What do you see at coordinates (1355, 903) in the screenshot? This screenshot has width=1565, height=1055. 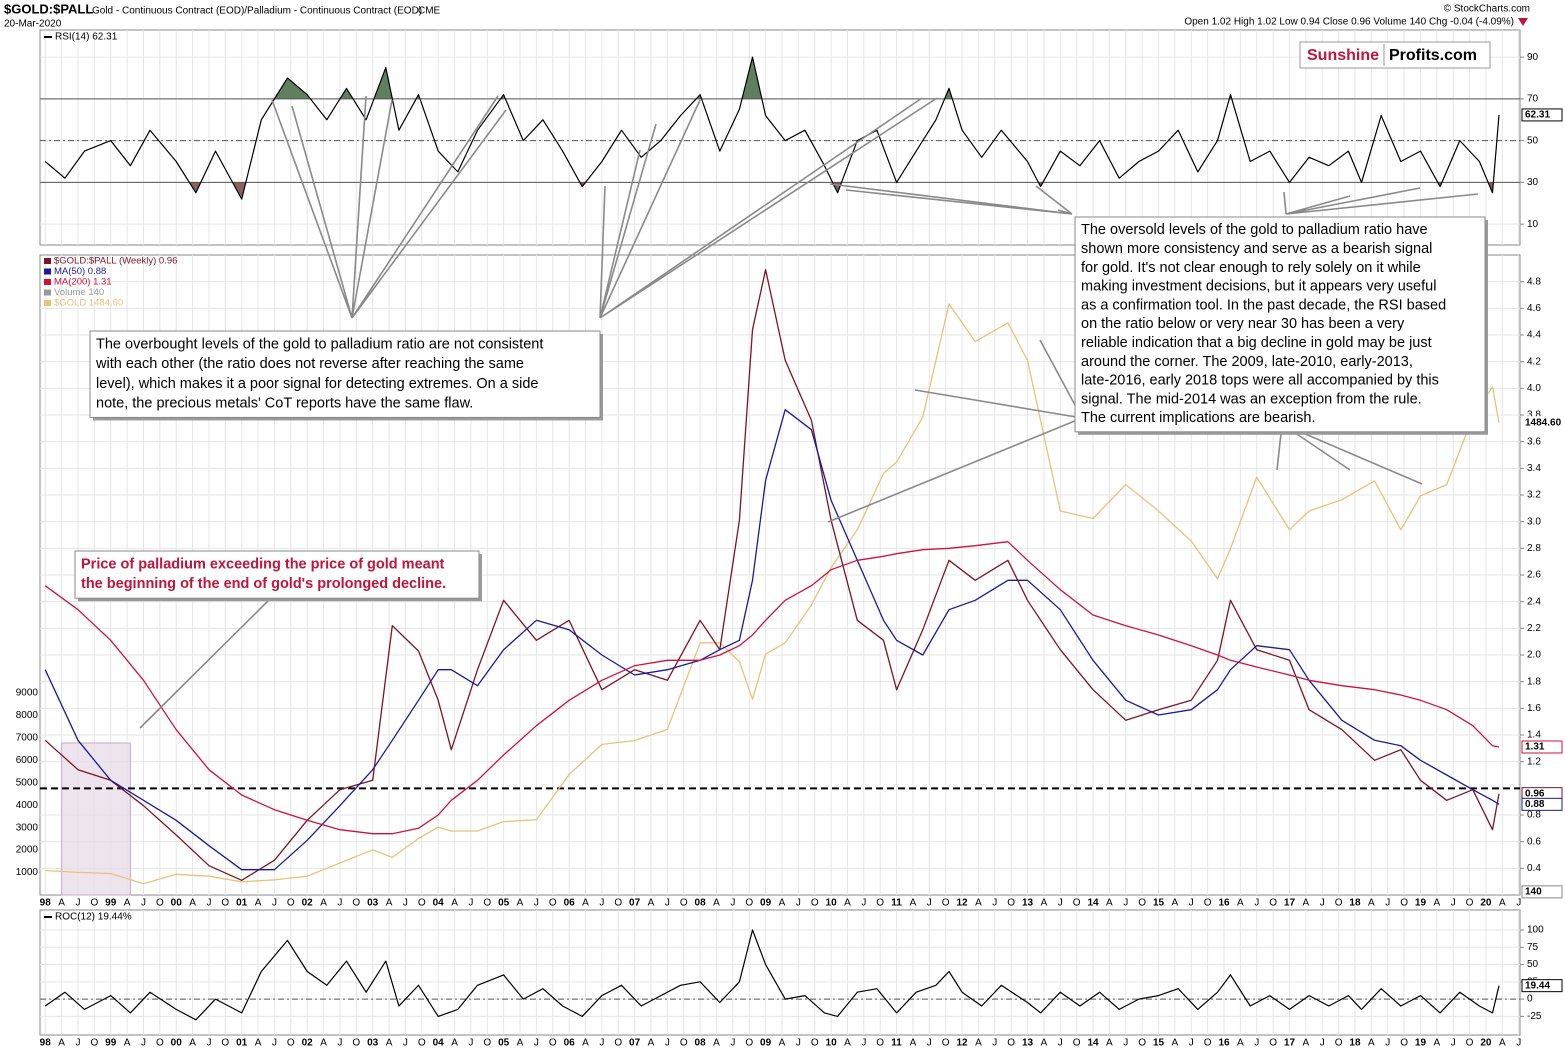 I see `x-year-label: 18` at bounding box center [1355, 903].